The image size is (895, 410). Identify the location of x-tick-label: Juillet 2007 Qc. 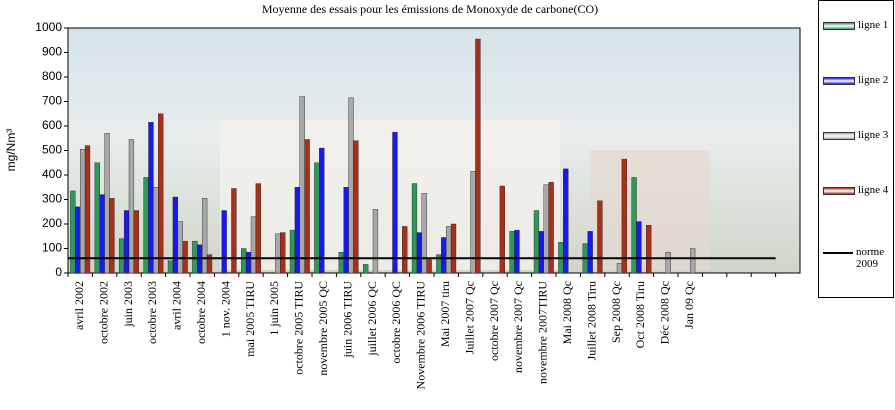
(469, 317).